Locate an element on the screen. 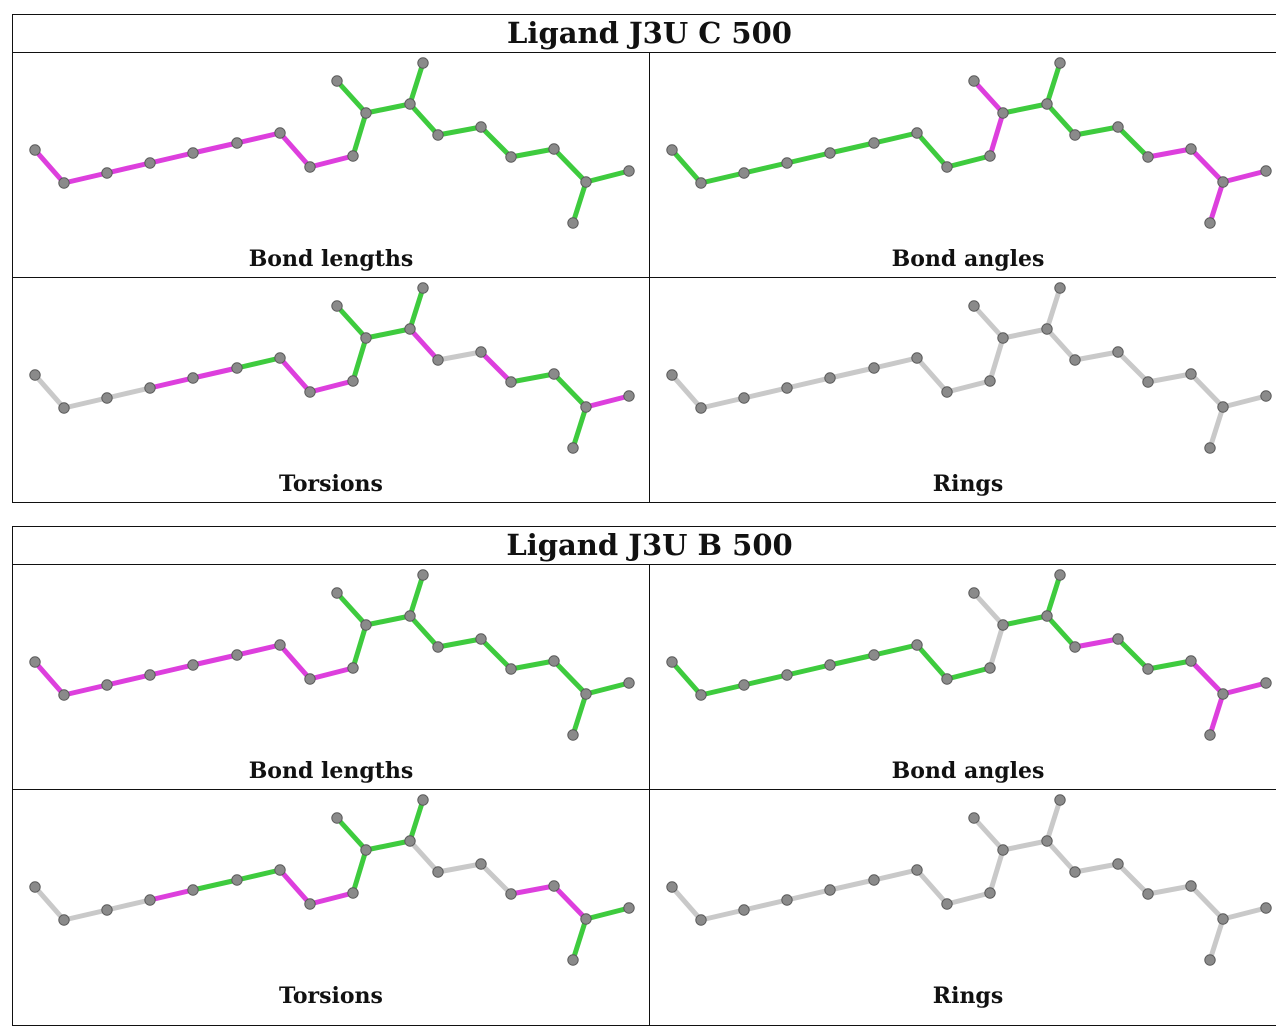 The height and width of the screenshot is (1026, 1276). cell-caption: Torsions is located at coordinates (331, 996).